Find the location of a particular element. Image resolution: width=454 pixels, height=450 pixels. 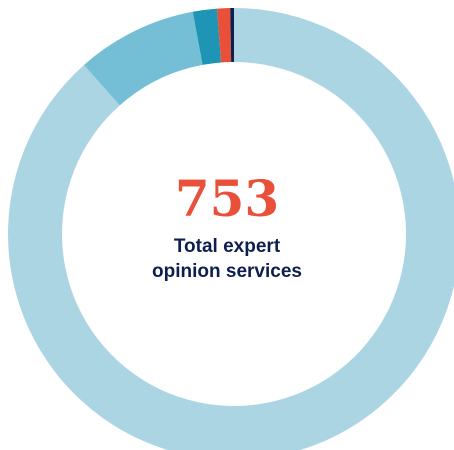

caption-line-2: opinion services is located at coordinates (227, 271).